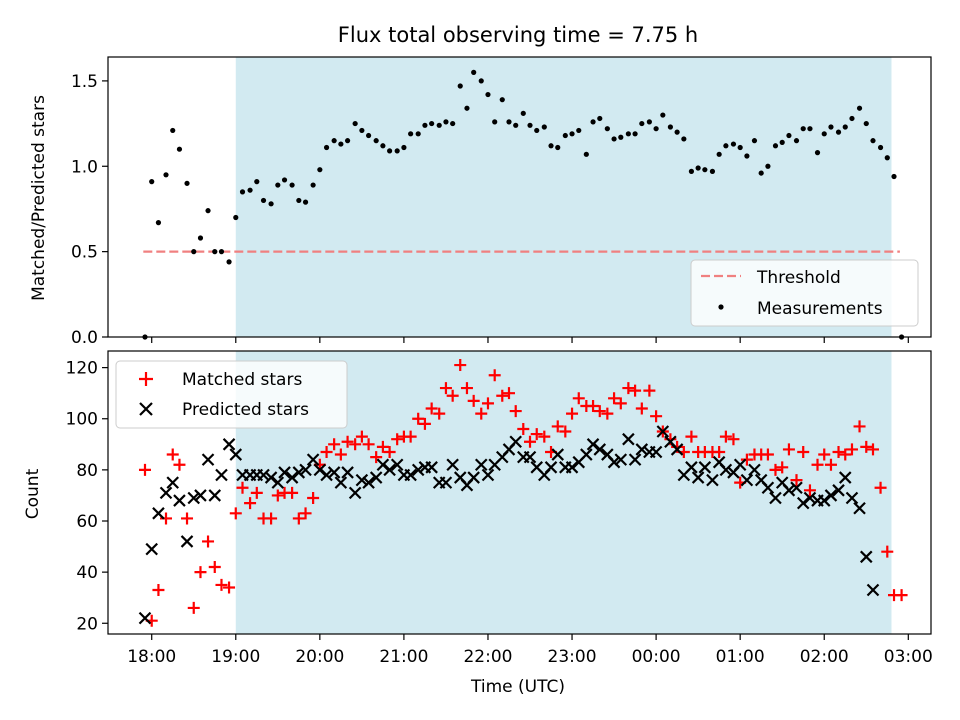 The width and height of the screenshot is (960, 720). Describe the element at coordinates (798, 278) in the screenshot. I see `legend-threshold-label: Threshold` at that location.